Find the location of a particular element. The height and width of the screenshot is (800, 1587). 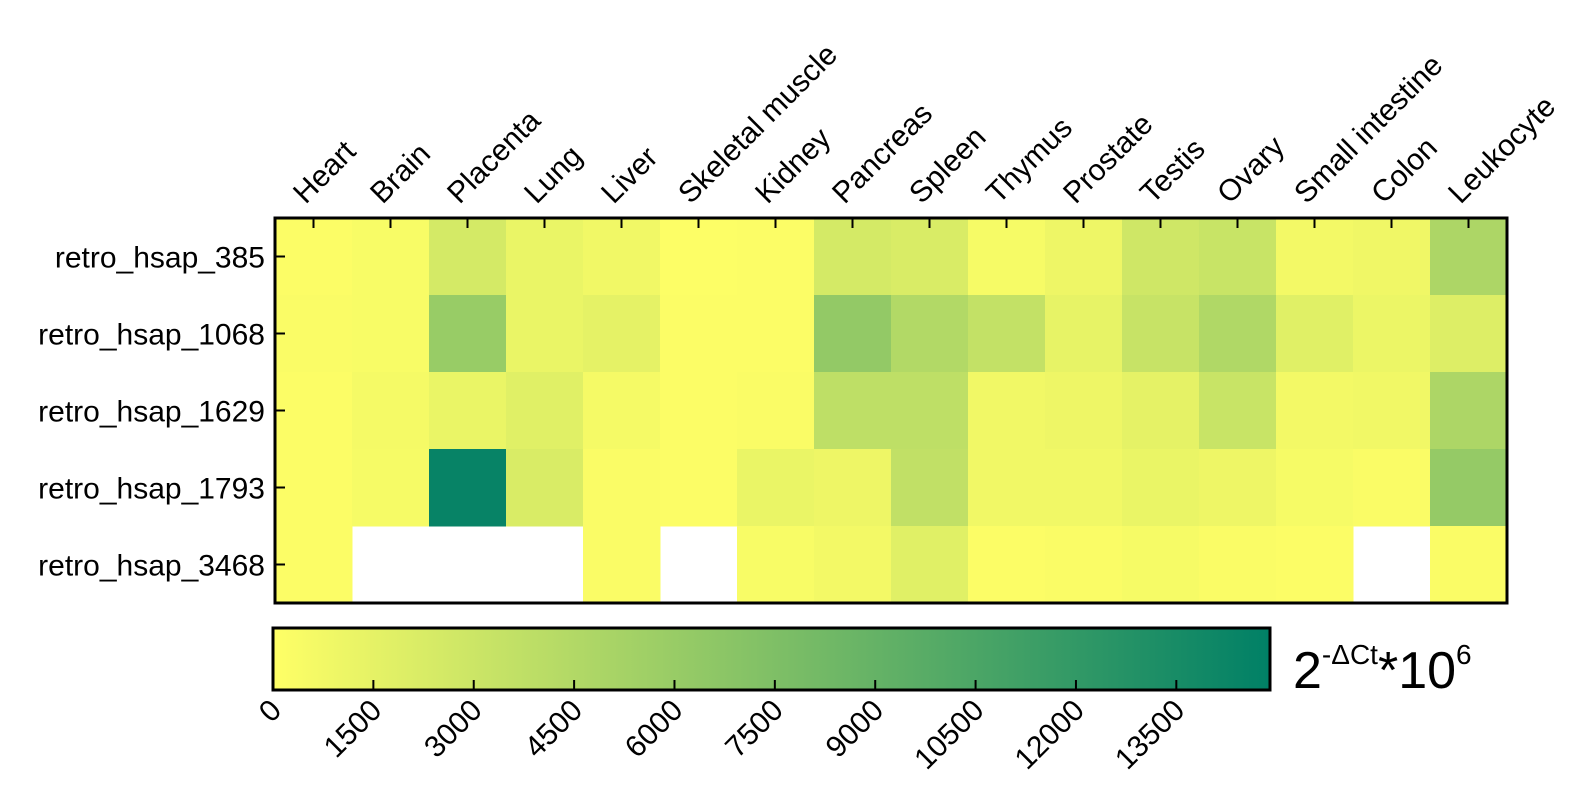

colorbar-tick-label: 3000 is located at coordinates (453, 729).